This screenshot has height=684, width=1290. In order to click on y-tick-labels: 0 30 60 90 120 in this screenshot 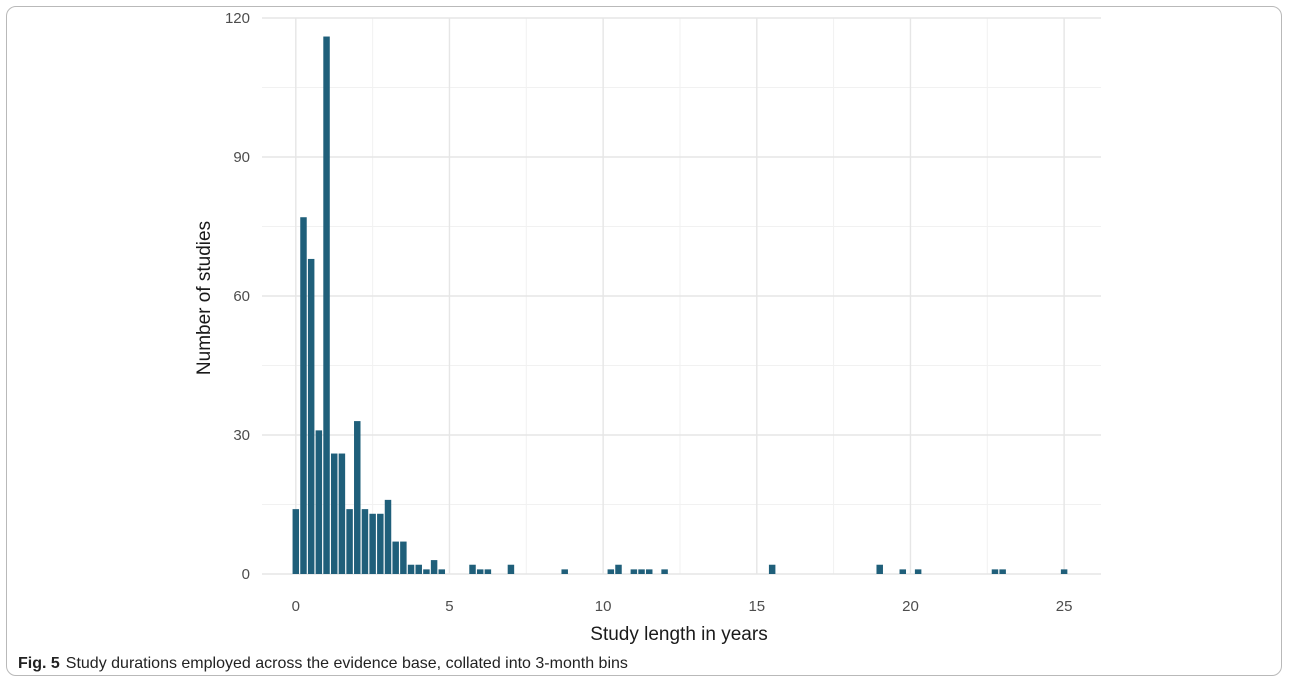, I will do `click(237, 296)`.